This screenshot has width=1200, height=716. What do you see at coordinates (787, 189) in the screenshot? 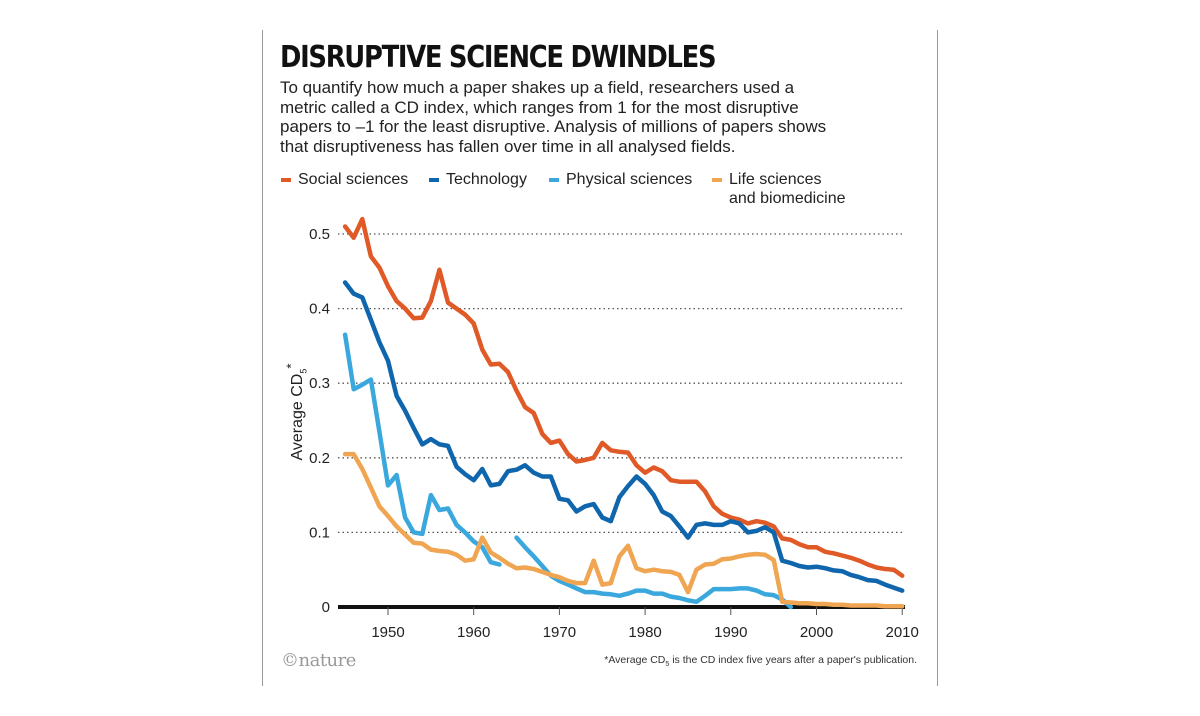
I see `legend-label: Life sciences and biomedicine` at bounding box center [787, 189].